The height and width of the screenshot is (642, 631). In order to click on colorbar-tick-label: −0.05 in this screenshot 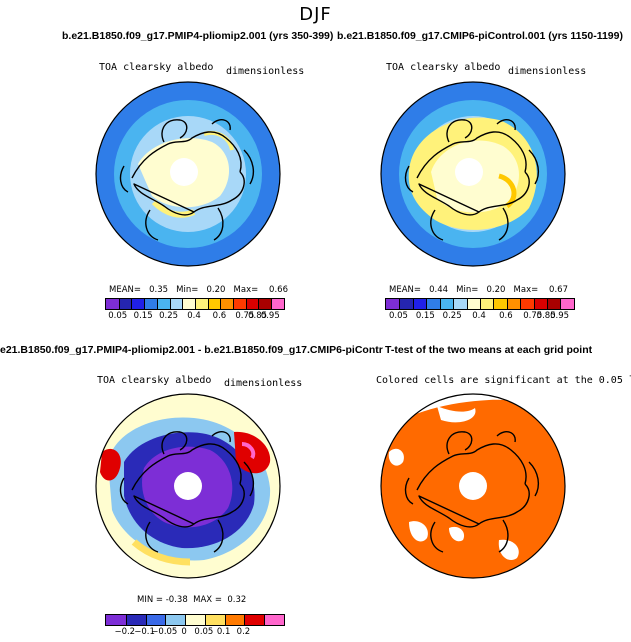, I will do `click(164, 632)`.